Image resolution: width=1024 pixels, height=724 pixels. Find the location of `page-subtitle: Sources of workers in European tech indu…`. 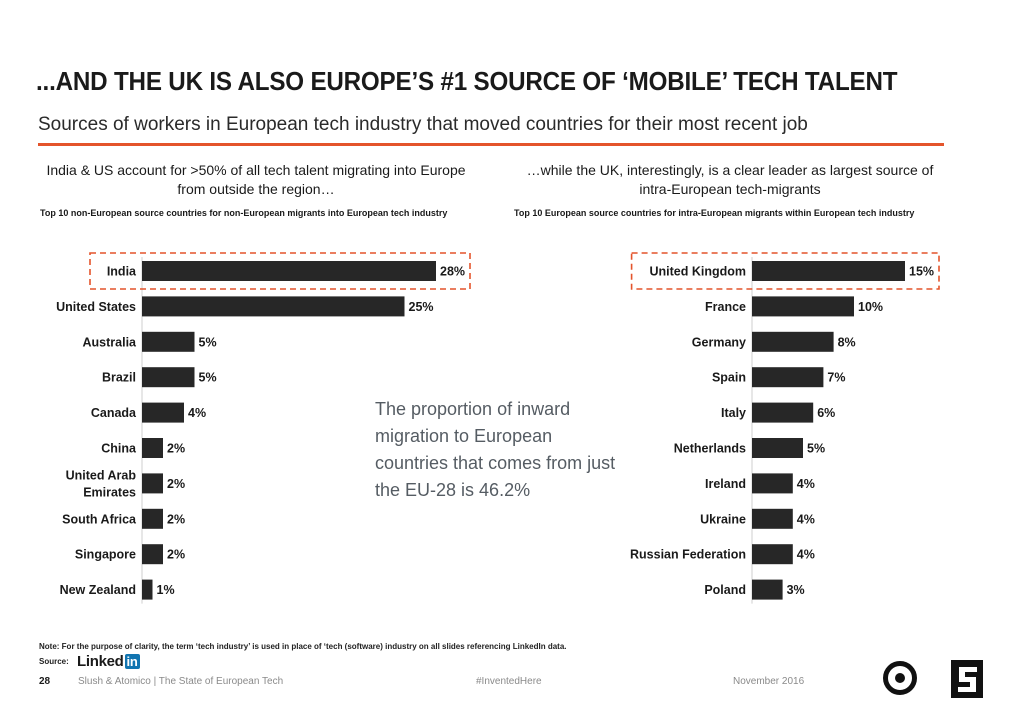

page-subtitle: Sources of workers in European tech indu… is located at coordinates (423, 124).